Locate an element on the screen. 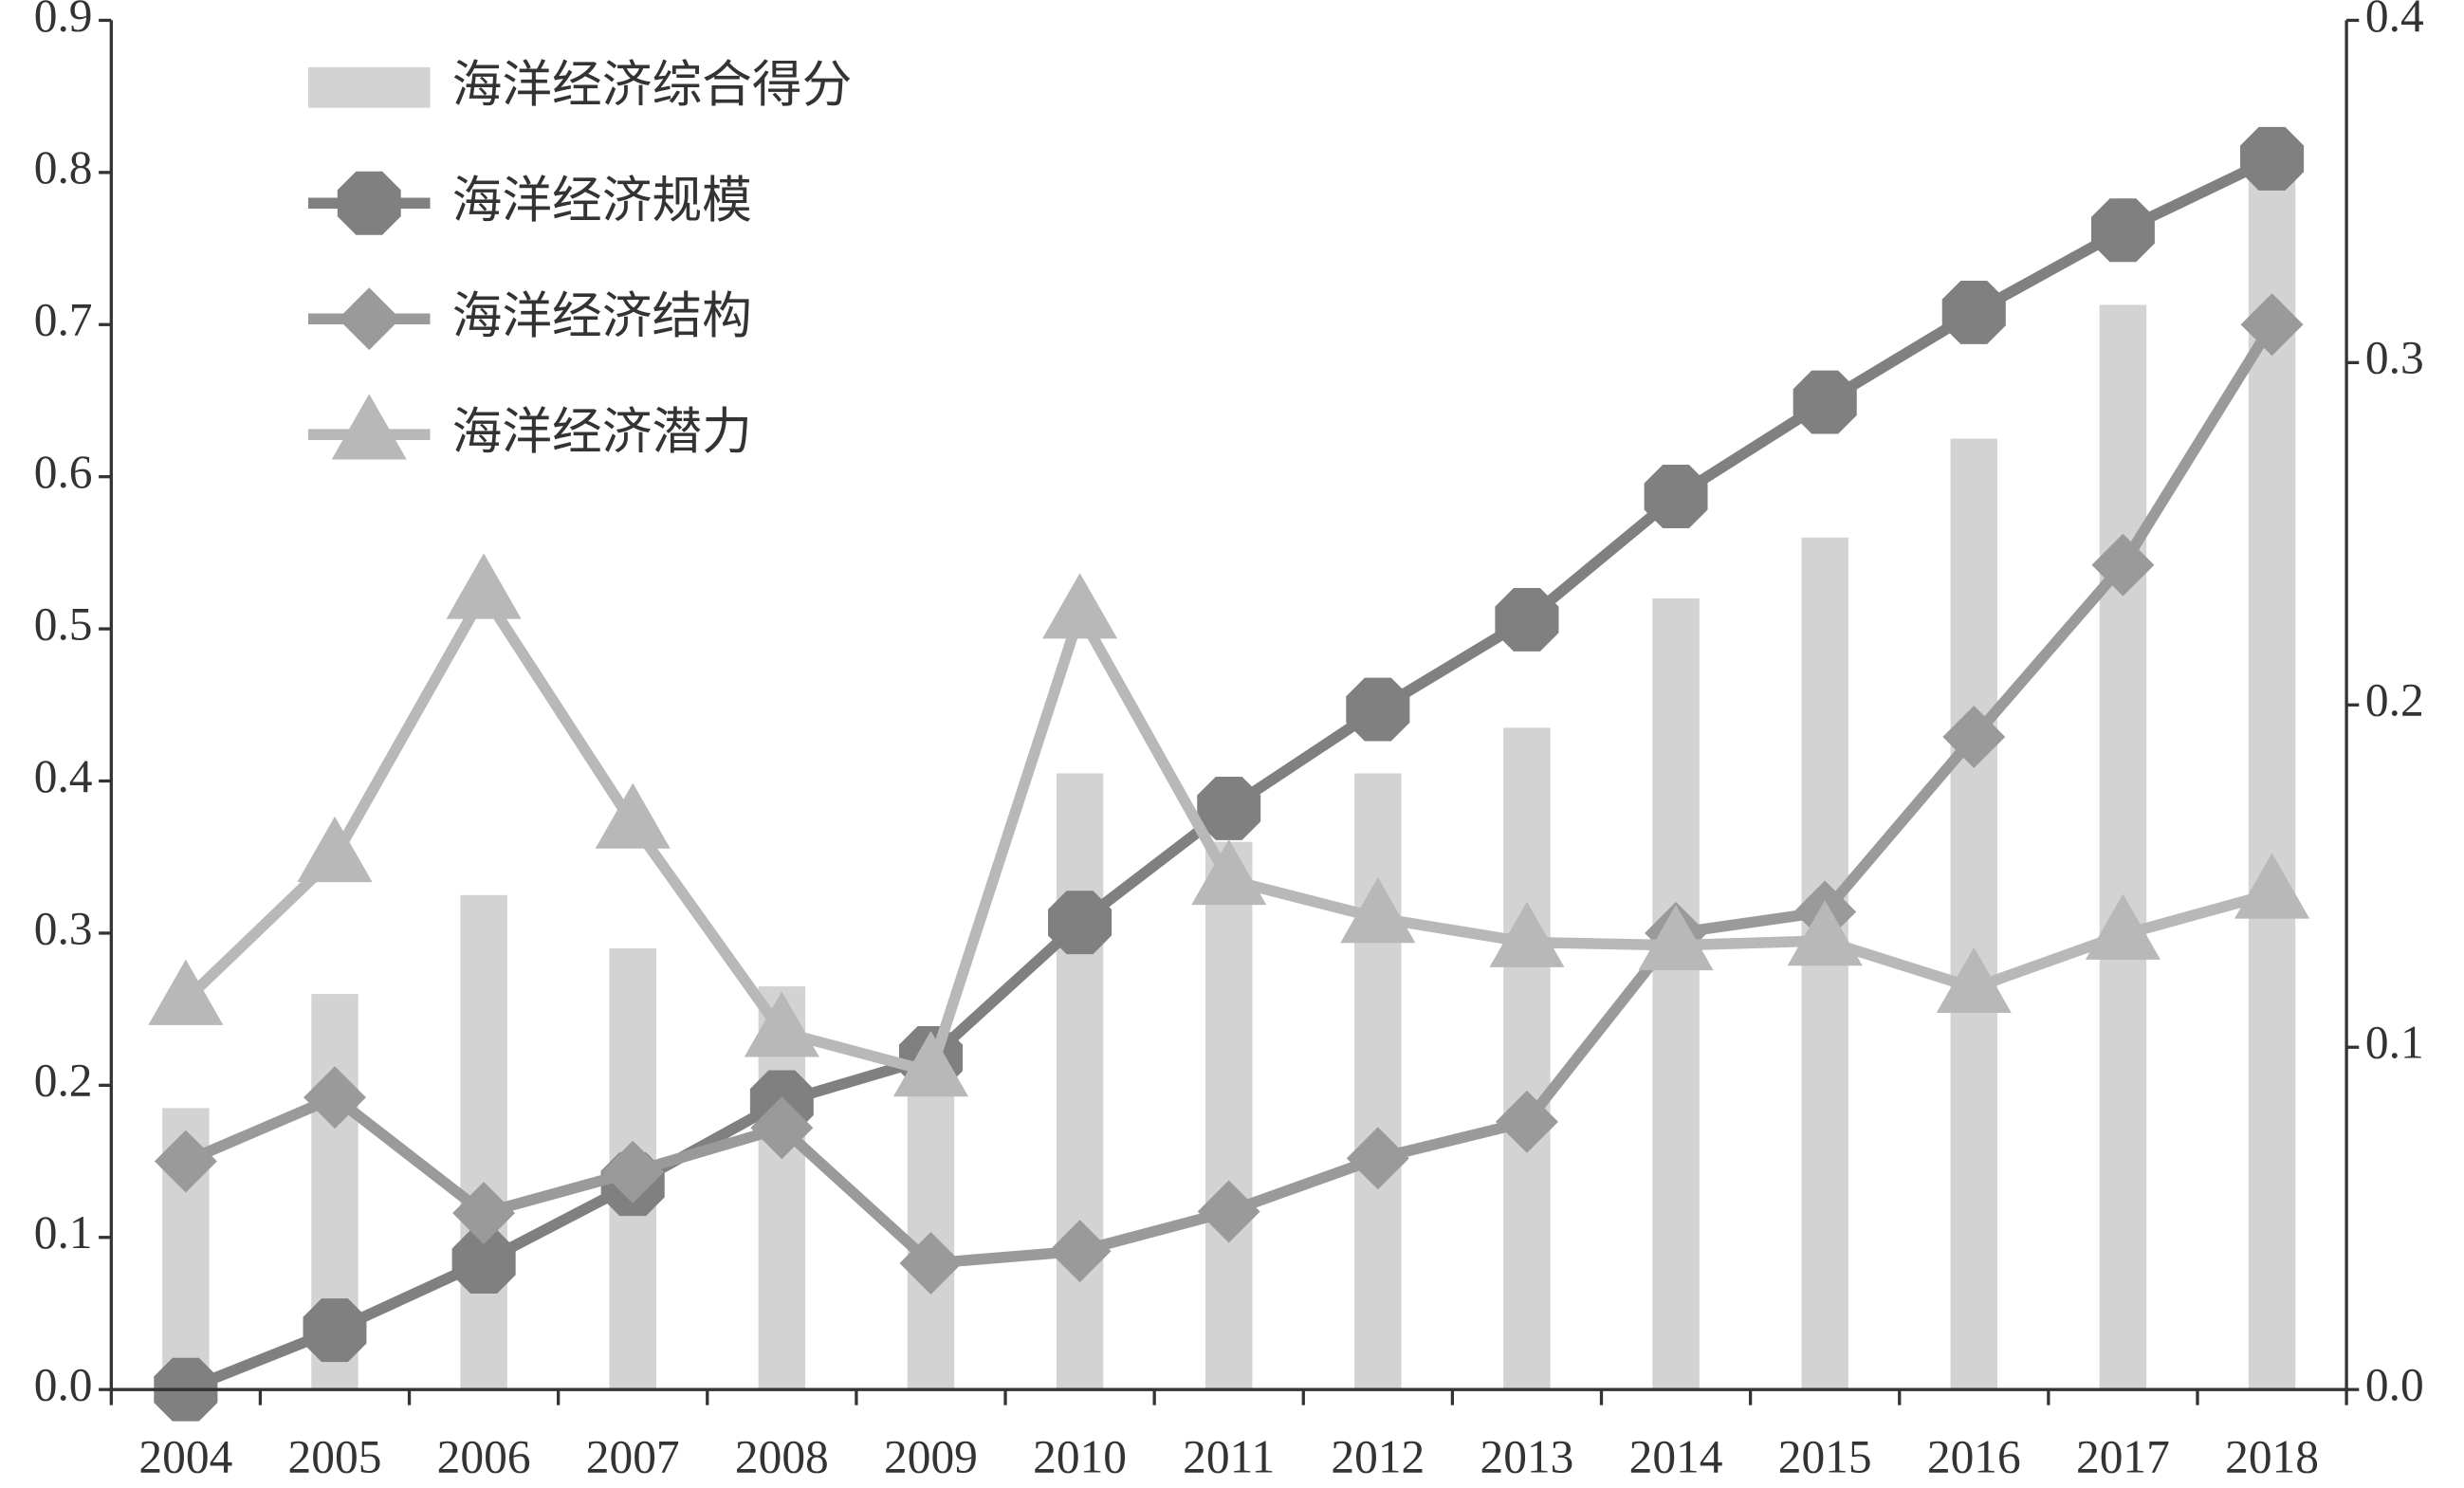 The height and width of the screenshot is (1488, 2464). y-tick-label: 0.2 is located at coordinates (63, 1081).